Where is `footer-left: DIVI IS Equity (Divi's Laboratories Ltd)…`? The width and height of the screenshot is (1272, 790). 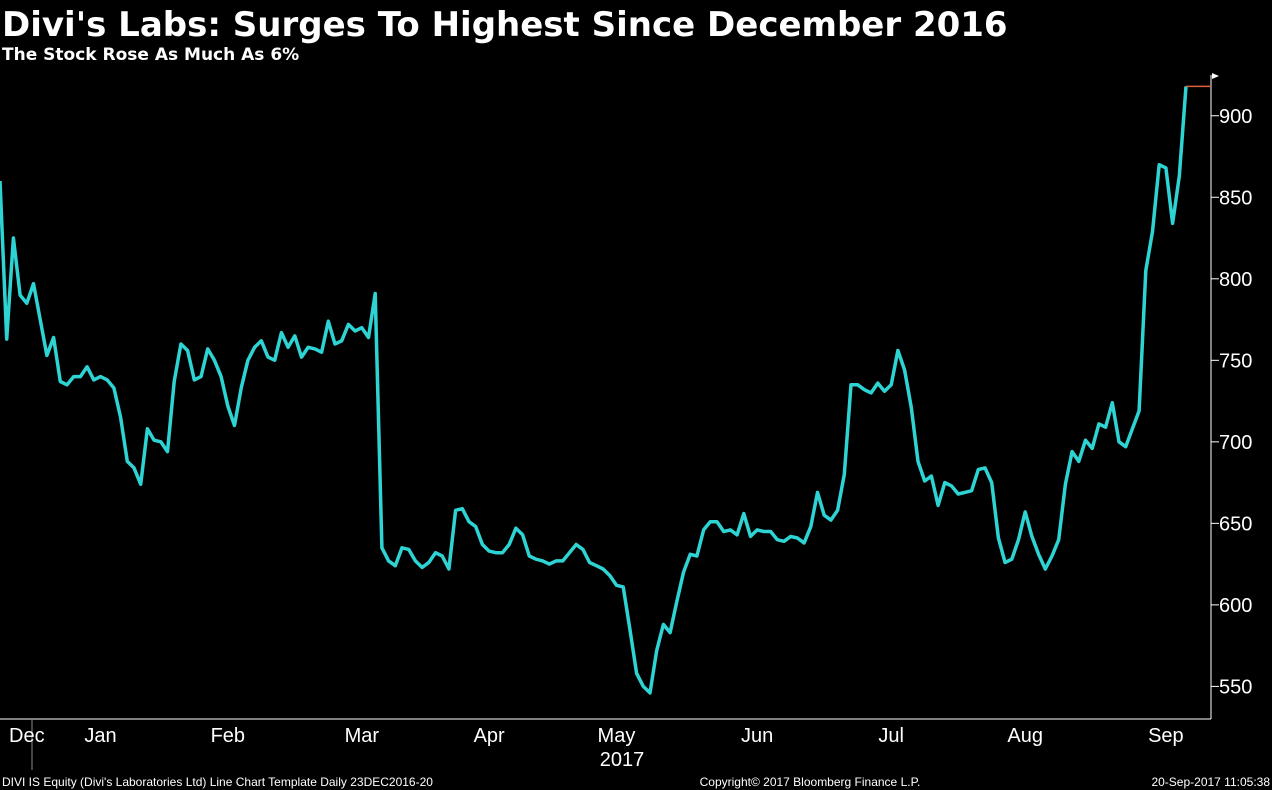
footer-left: DIVI IS Equity (Divi's Laboratories Ltd)… is located at coordinates (217, 782).